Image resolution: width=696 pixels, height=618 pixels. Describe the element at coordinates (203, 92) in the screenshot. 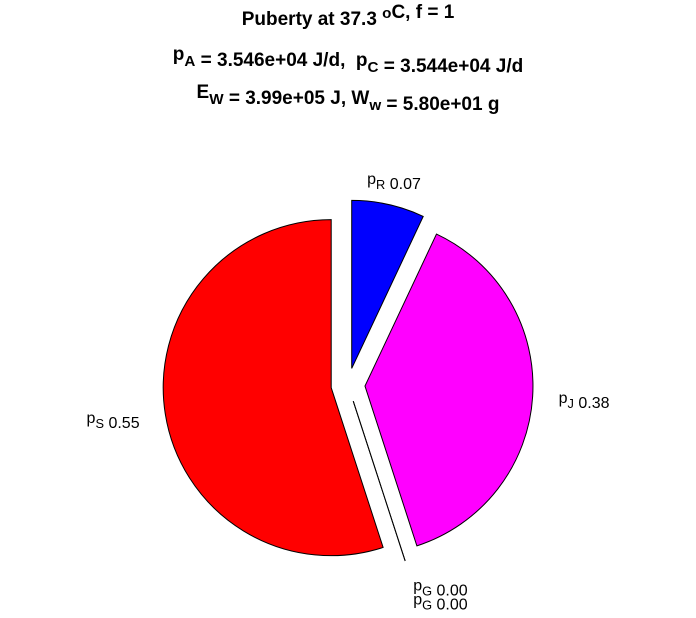

I see `text-segment: E` at that location.